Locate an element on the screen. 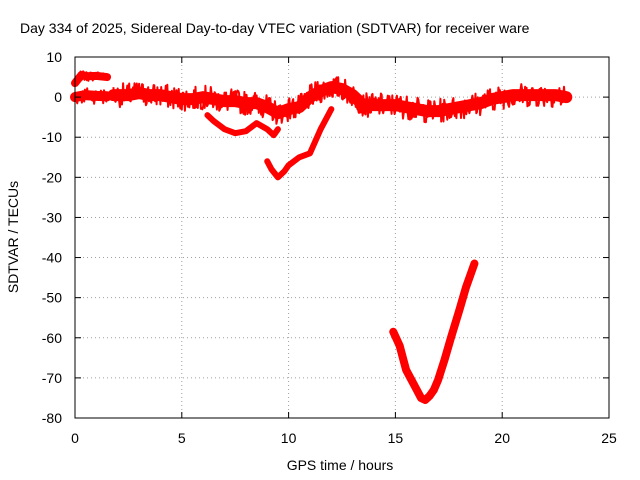 Image resolution: width=640 pixels, height=480 pixels. x-tick-label: 5 is located at coordinates (182, 438).